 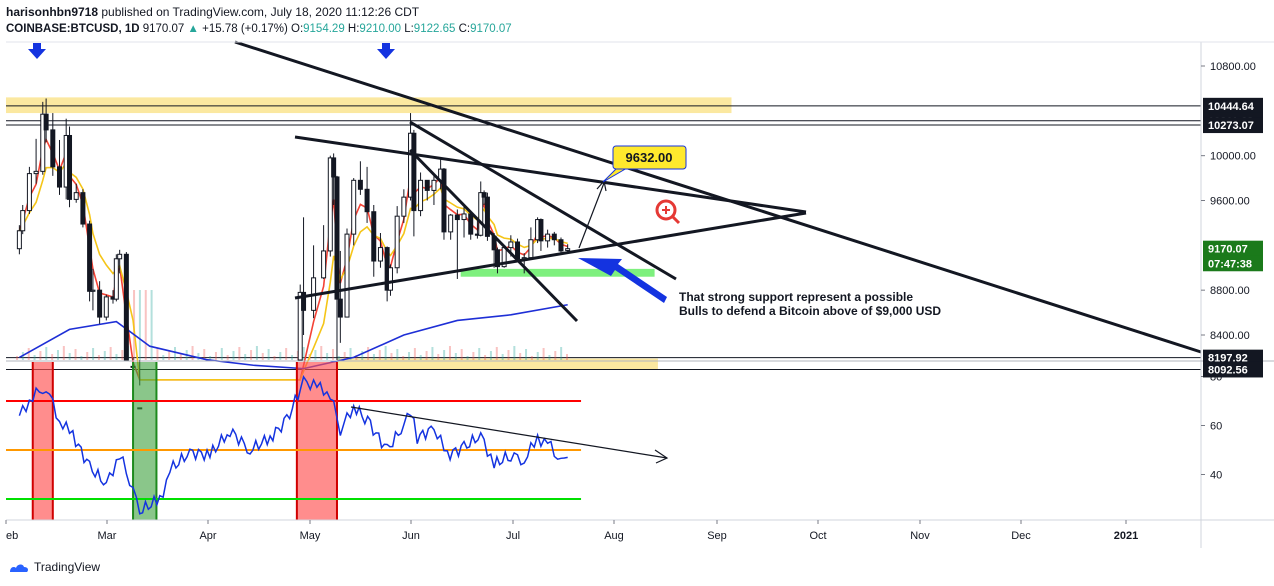 I want to click on time-tick-label: Mar, so click(x=107, y=536).